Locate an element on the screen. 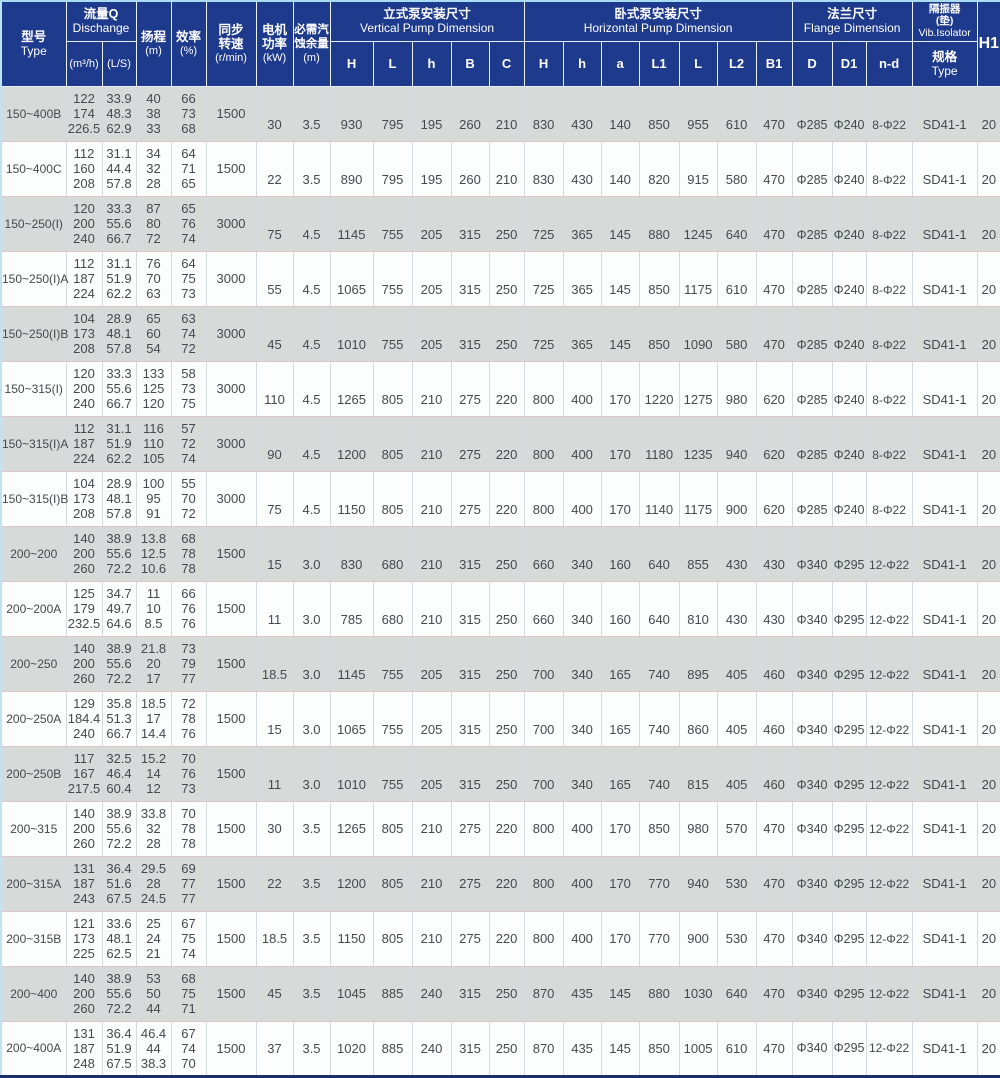 This screenshot has width=1000, height=1078. motor-power-value: 15 is located at coordinates (274, 553).